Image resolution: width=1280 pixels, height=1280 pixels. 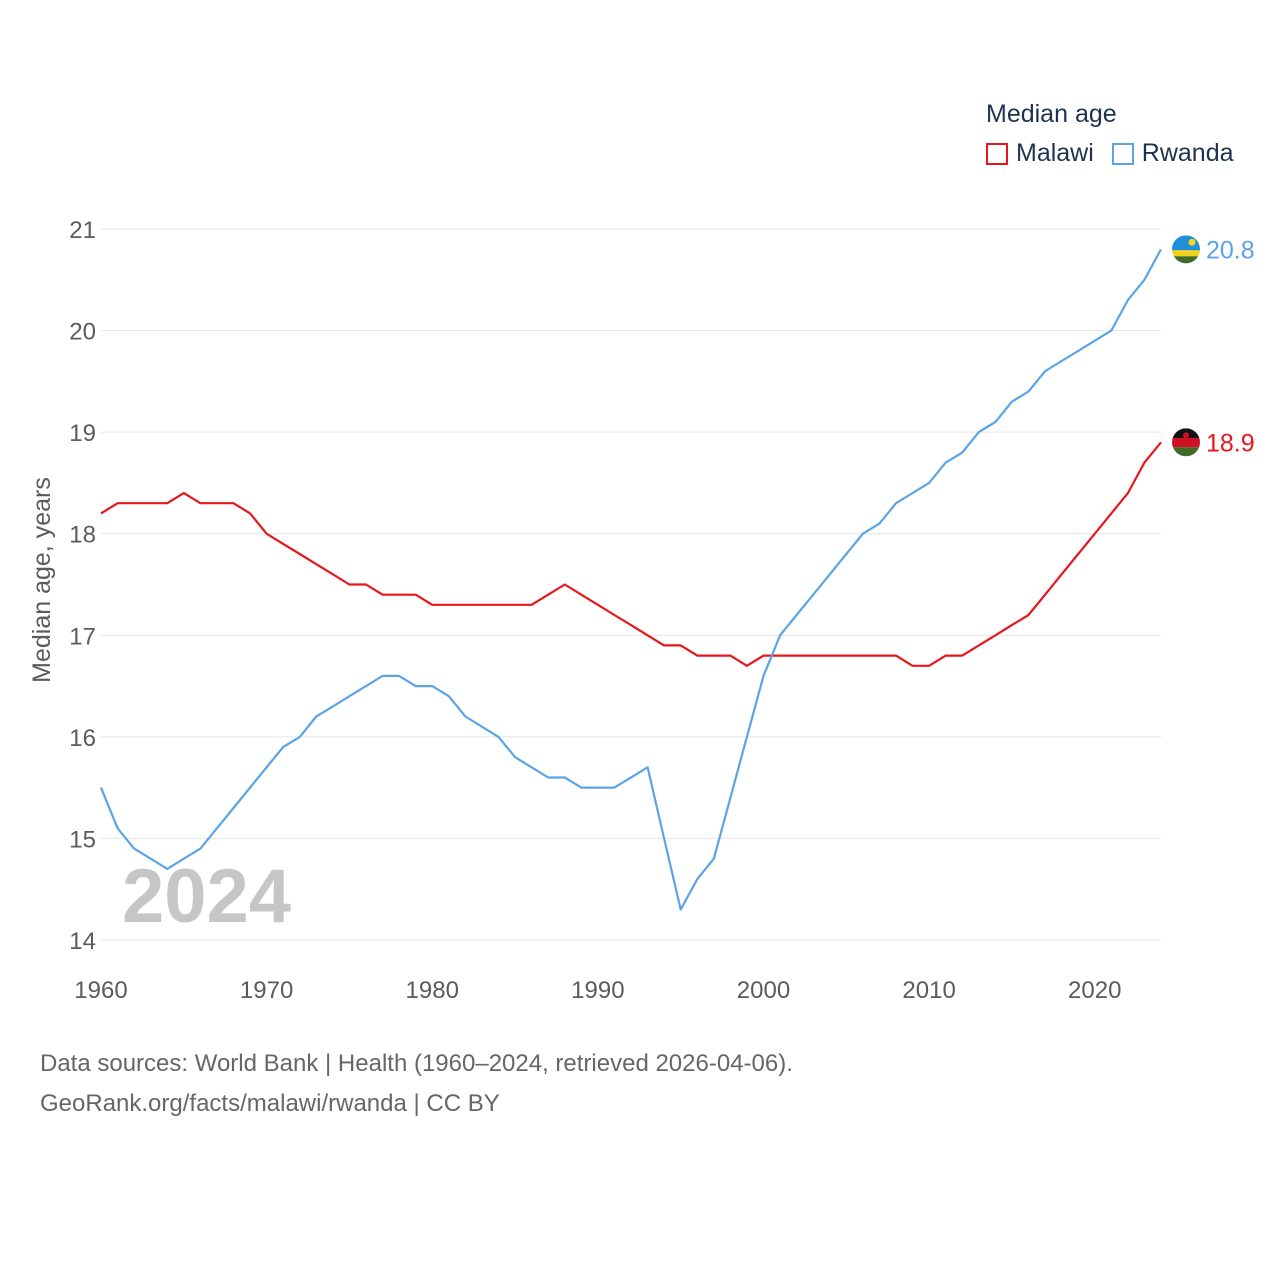 What do you see at coordinates (82, 839) in the screenshot?
I see `y-tick-label: 15` at bounding box center [82, 839].